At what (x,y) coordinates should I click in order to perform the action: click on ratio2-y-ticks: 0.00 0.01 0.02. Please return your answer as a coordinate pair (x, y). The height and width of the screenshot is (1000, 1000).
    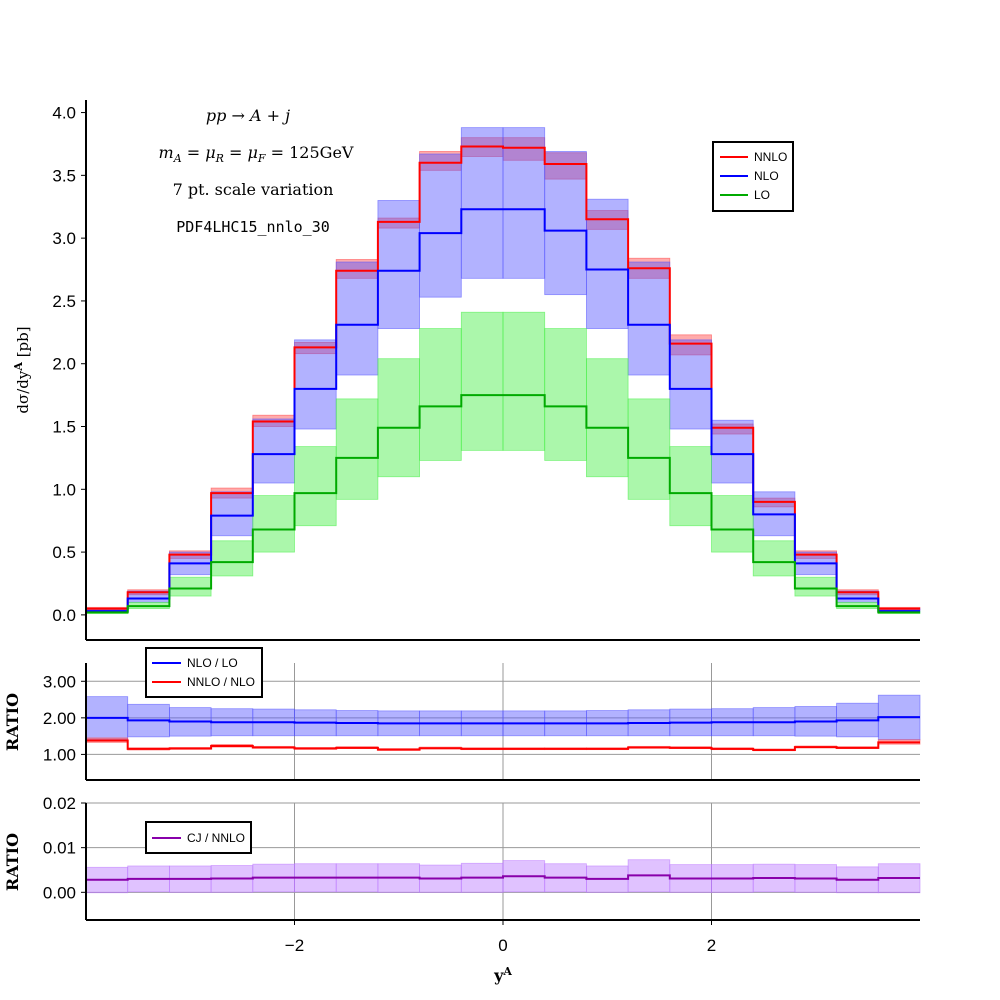
    Looking at the image, I should click on (64, 848).